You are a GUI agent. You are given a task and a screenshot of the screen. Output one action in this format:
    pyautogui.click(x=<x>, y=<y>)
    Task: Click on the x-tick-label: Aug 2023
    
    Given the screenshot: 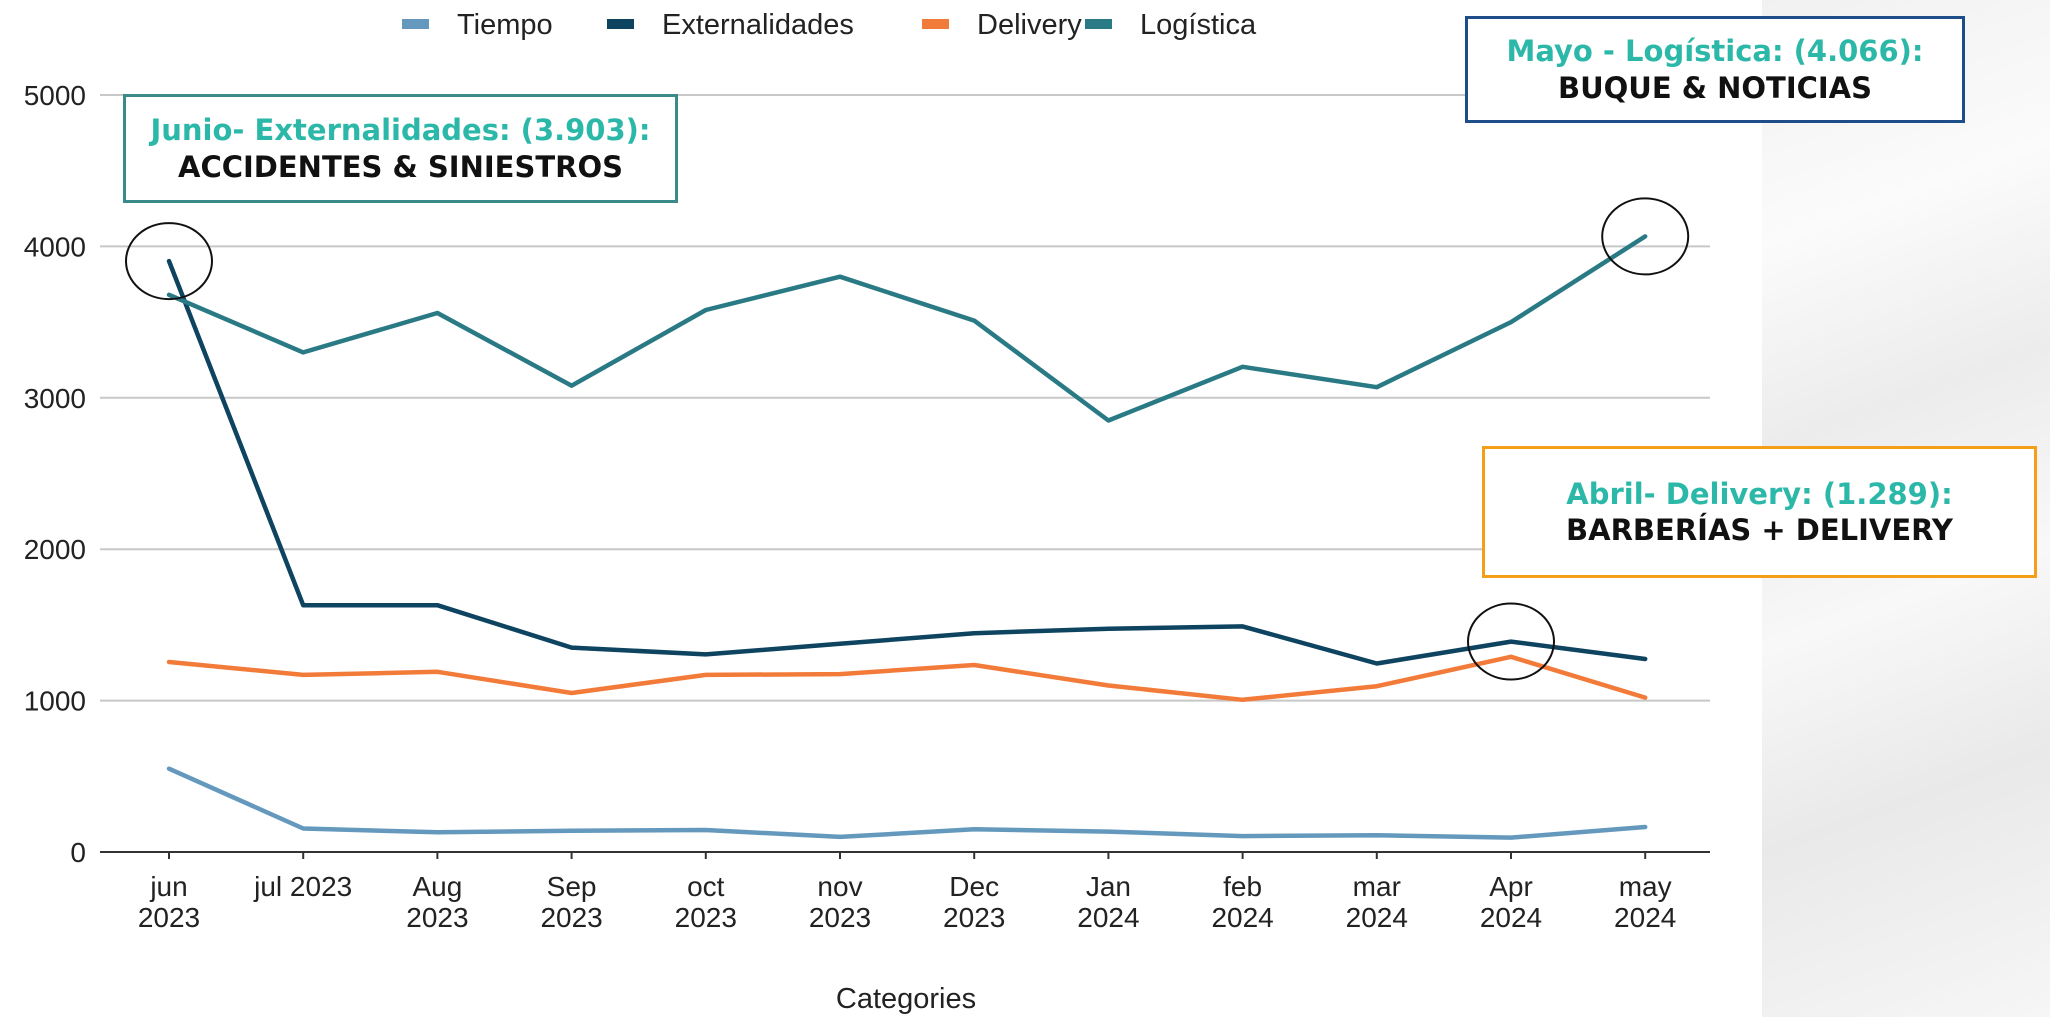 What is the action you would take?
    pyautogui.click(x=437, y=902)
    